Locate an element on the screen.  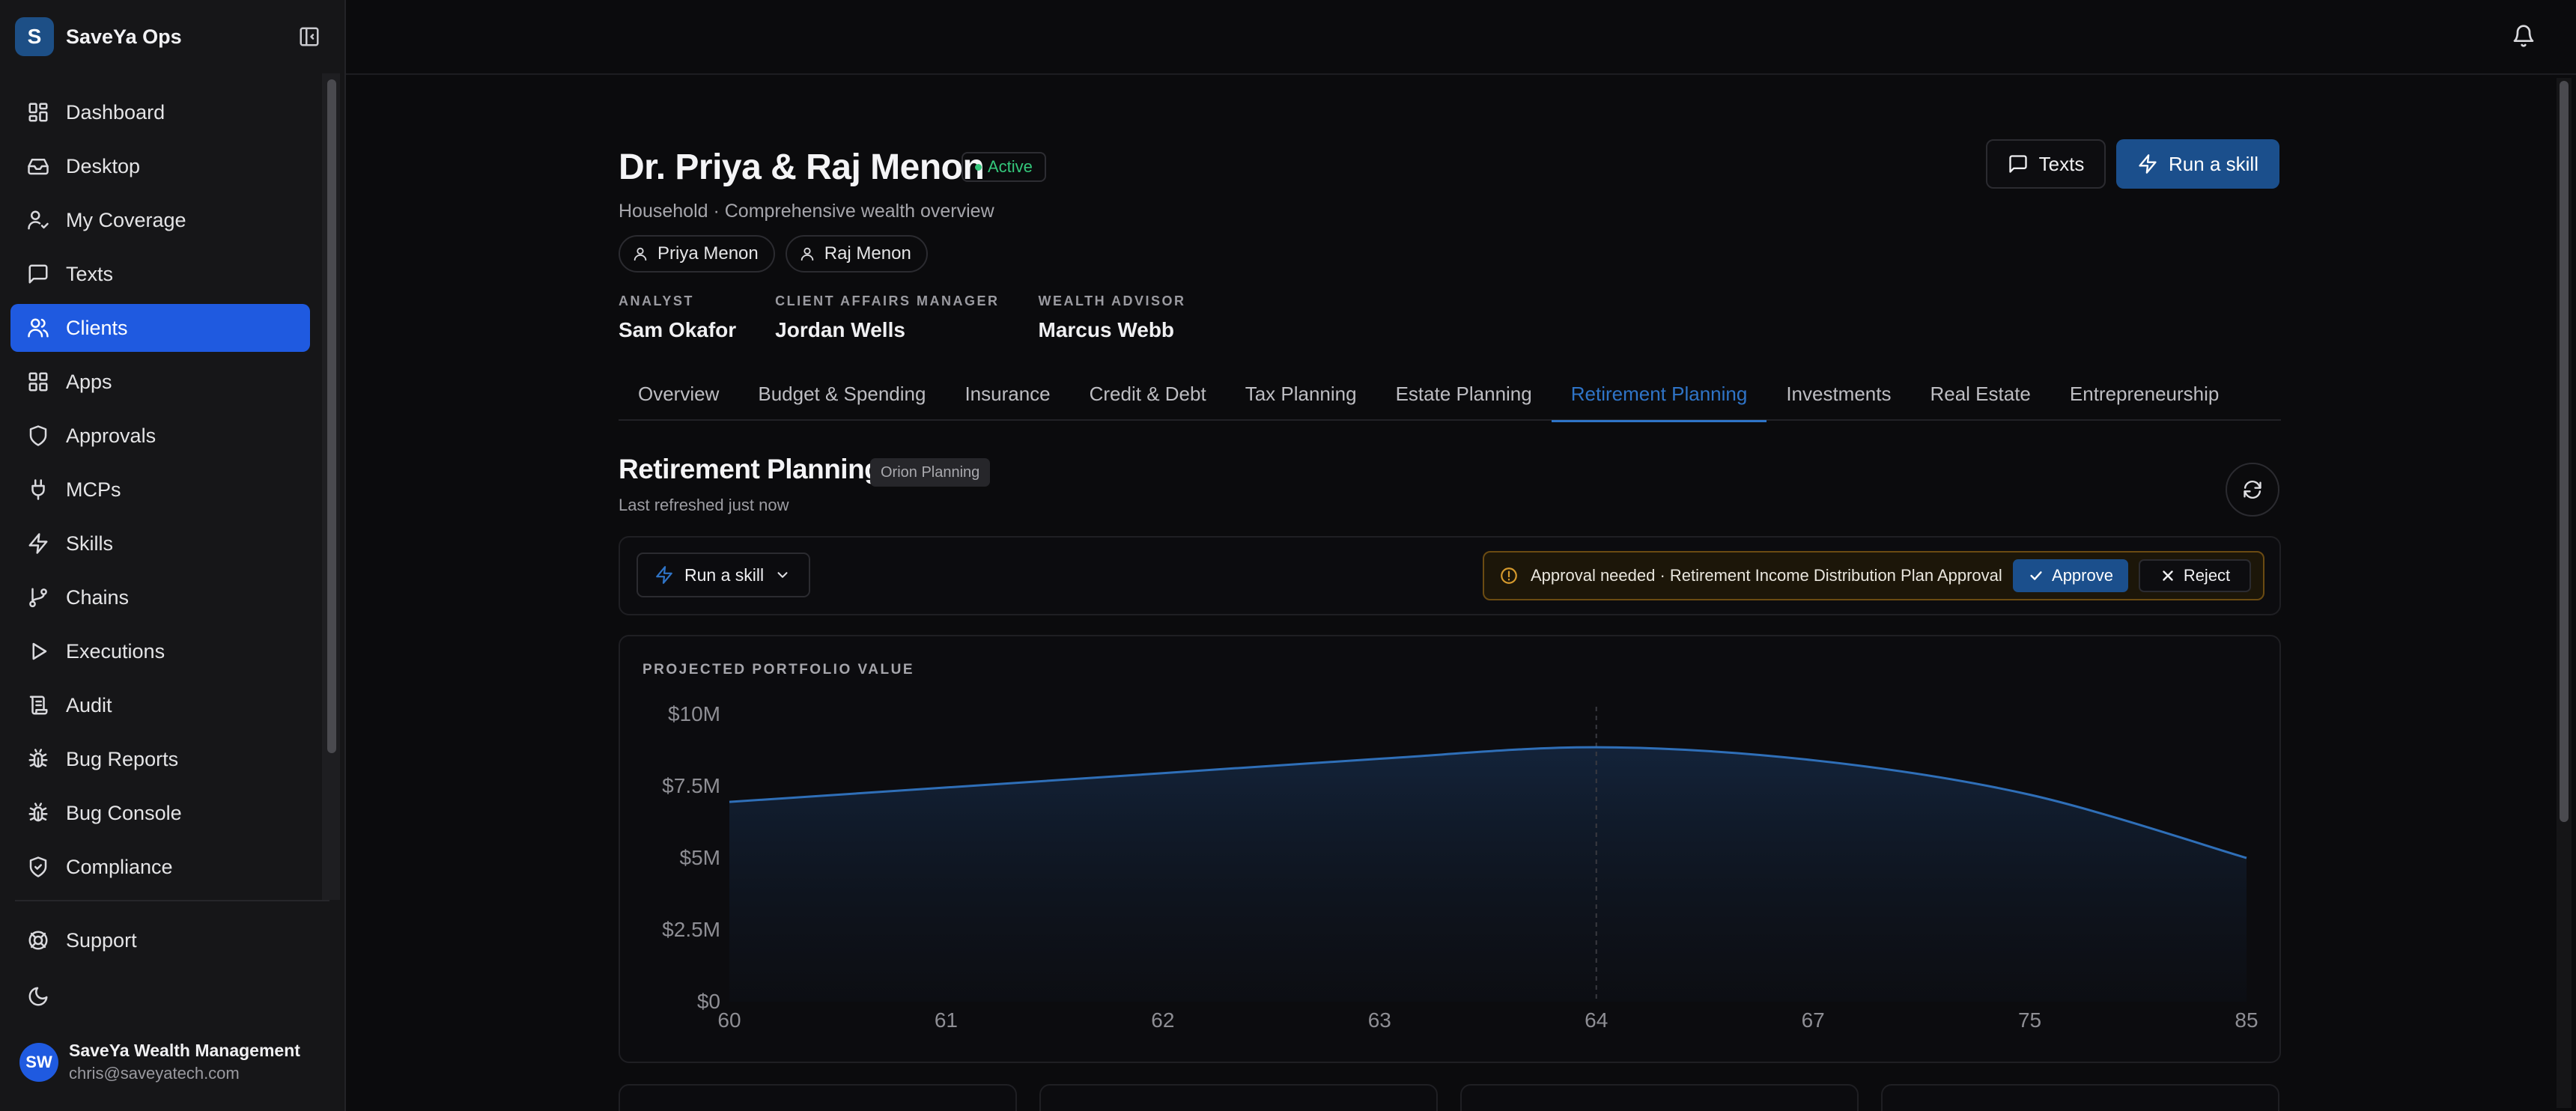
sidebar-item-bug-console: Bug Console is located at coordinates (160, 813).